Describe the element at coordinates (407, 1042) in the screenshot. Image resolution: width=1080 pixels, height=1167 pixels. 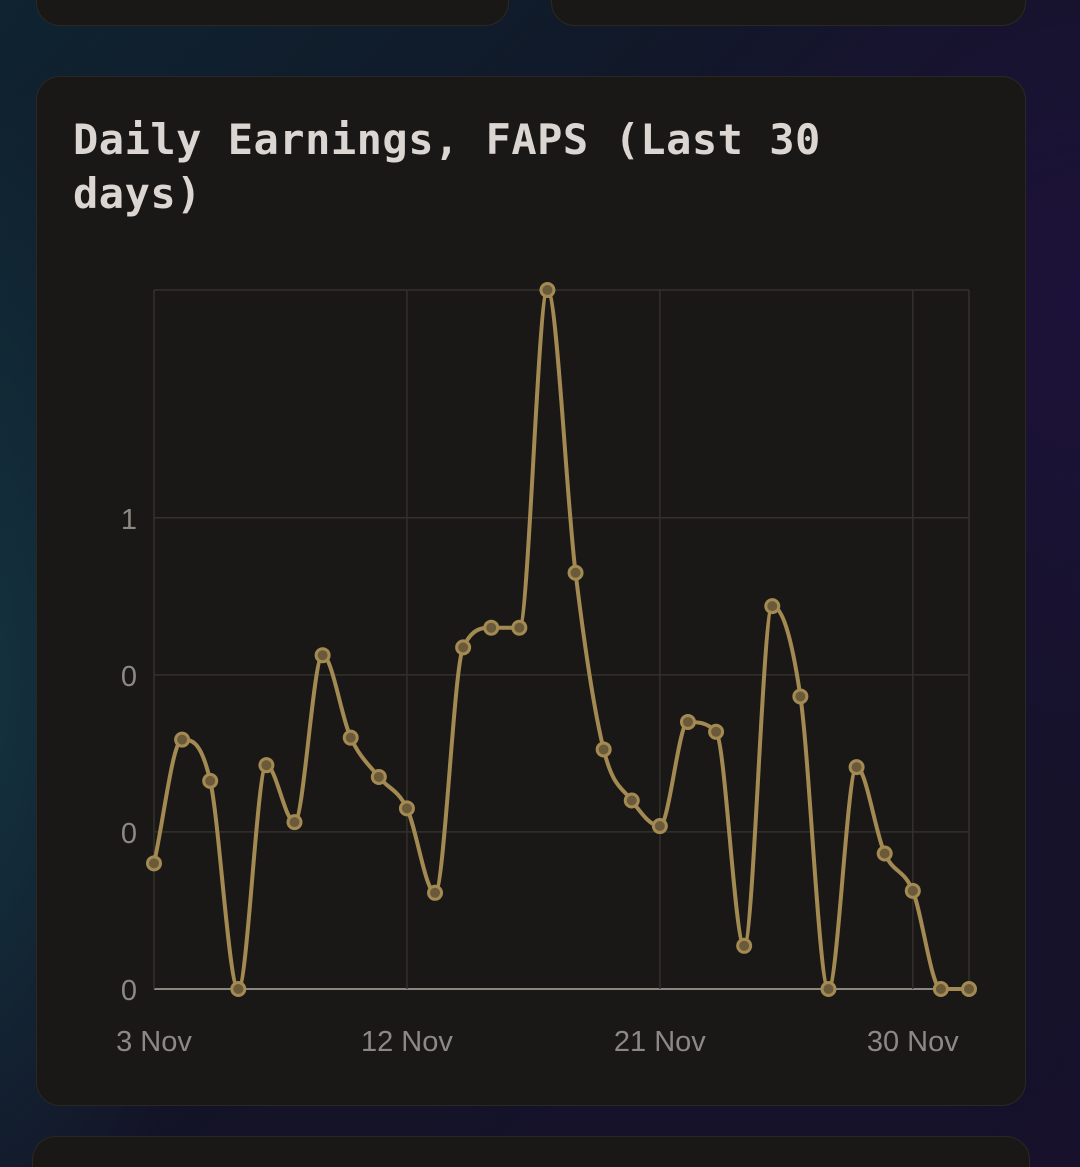
I see `x-tick-label: 12 Nov` at that location.